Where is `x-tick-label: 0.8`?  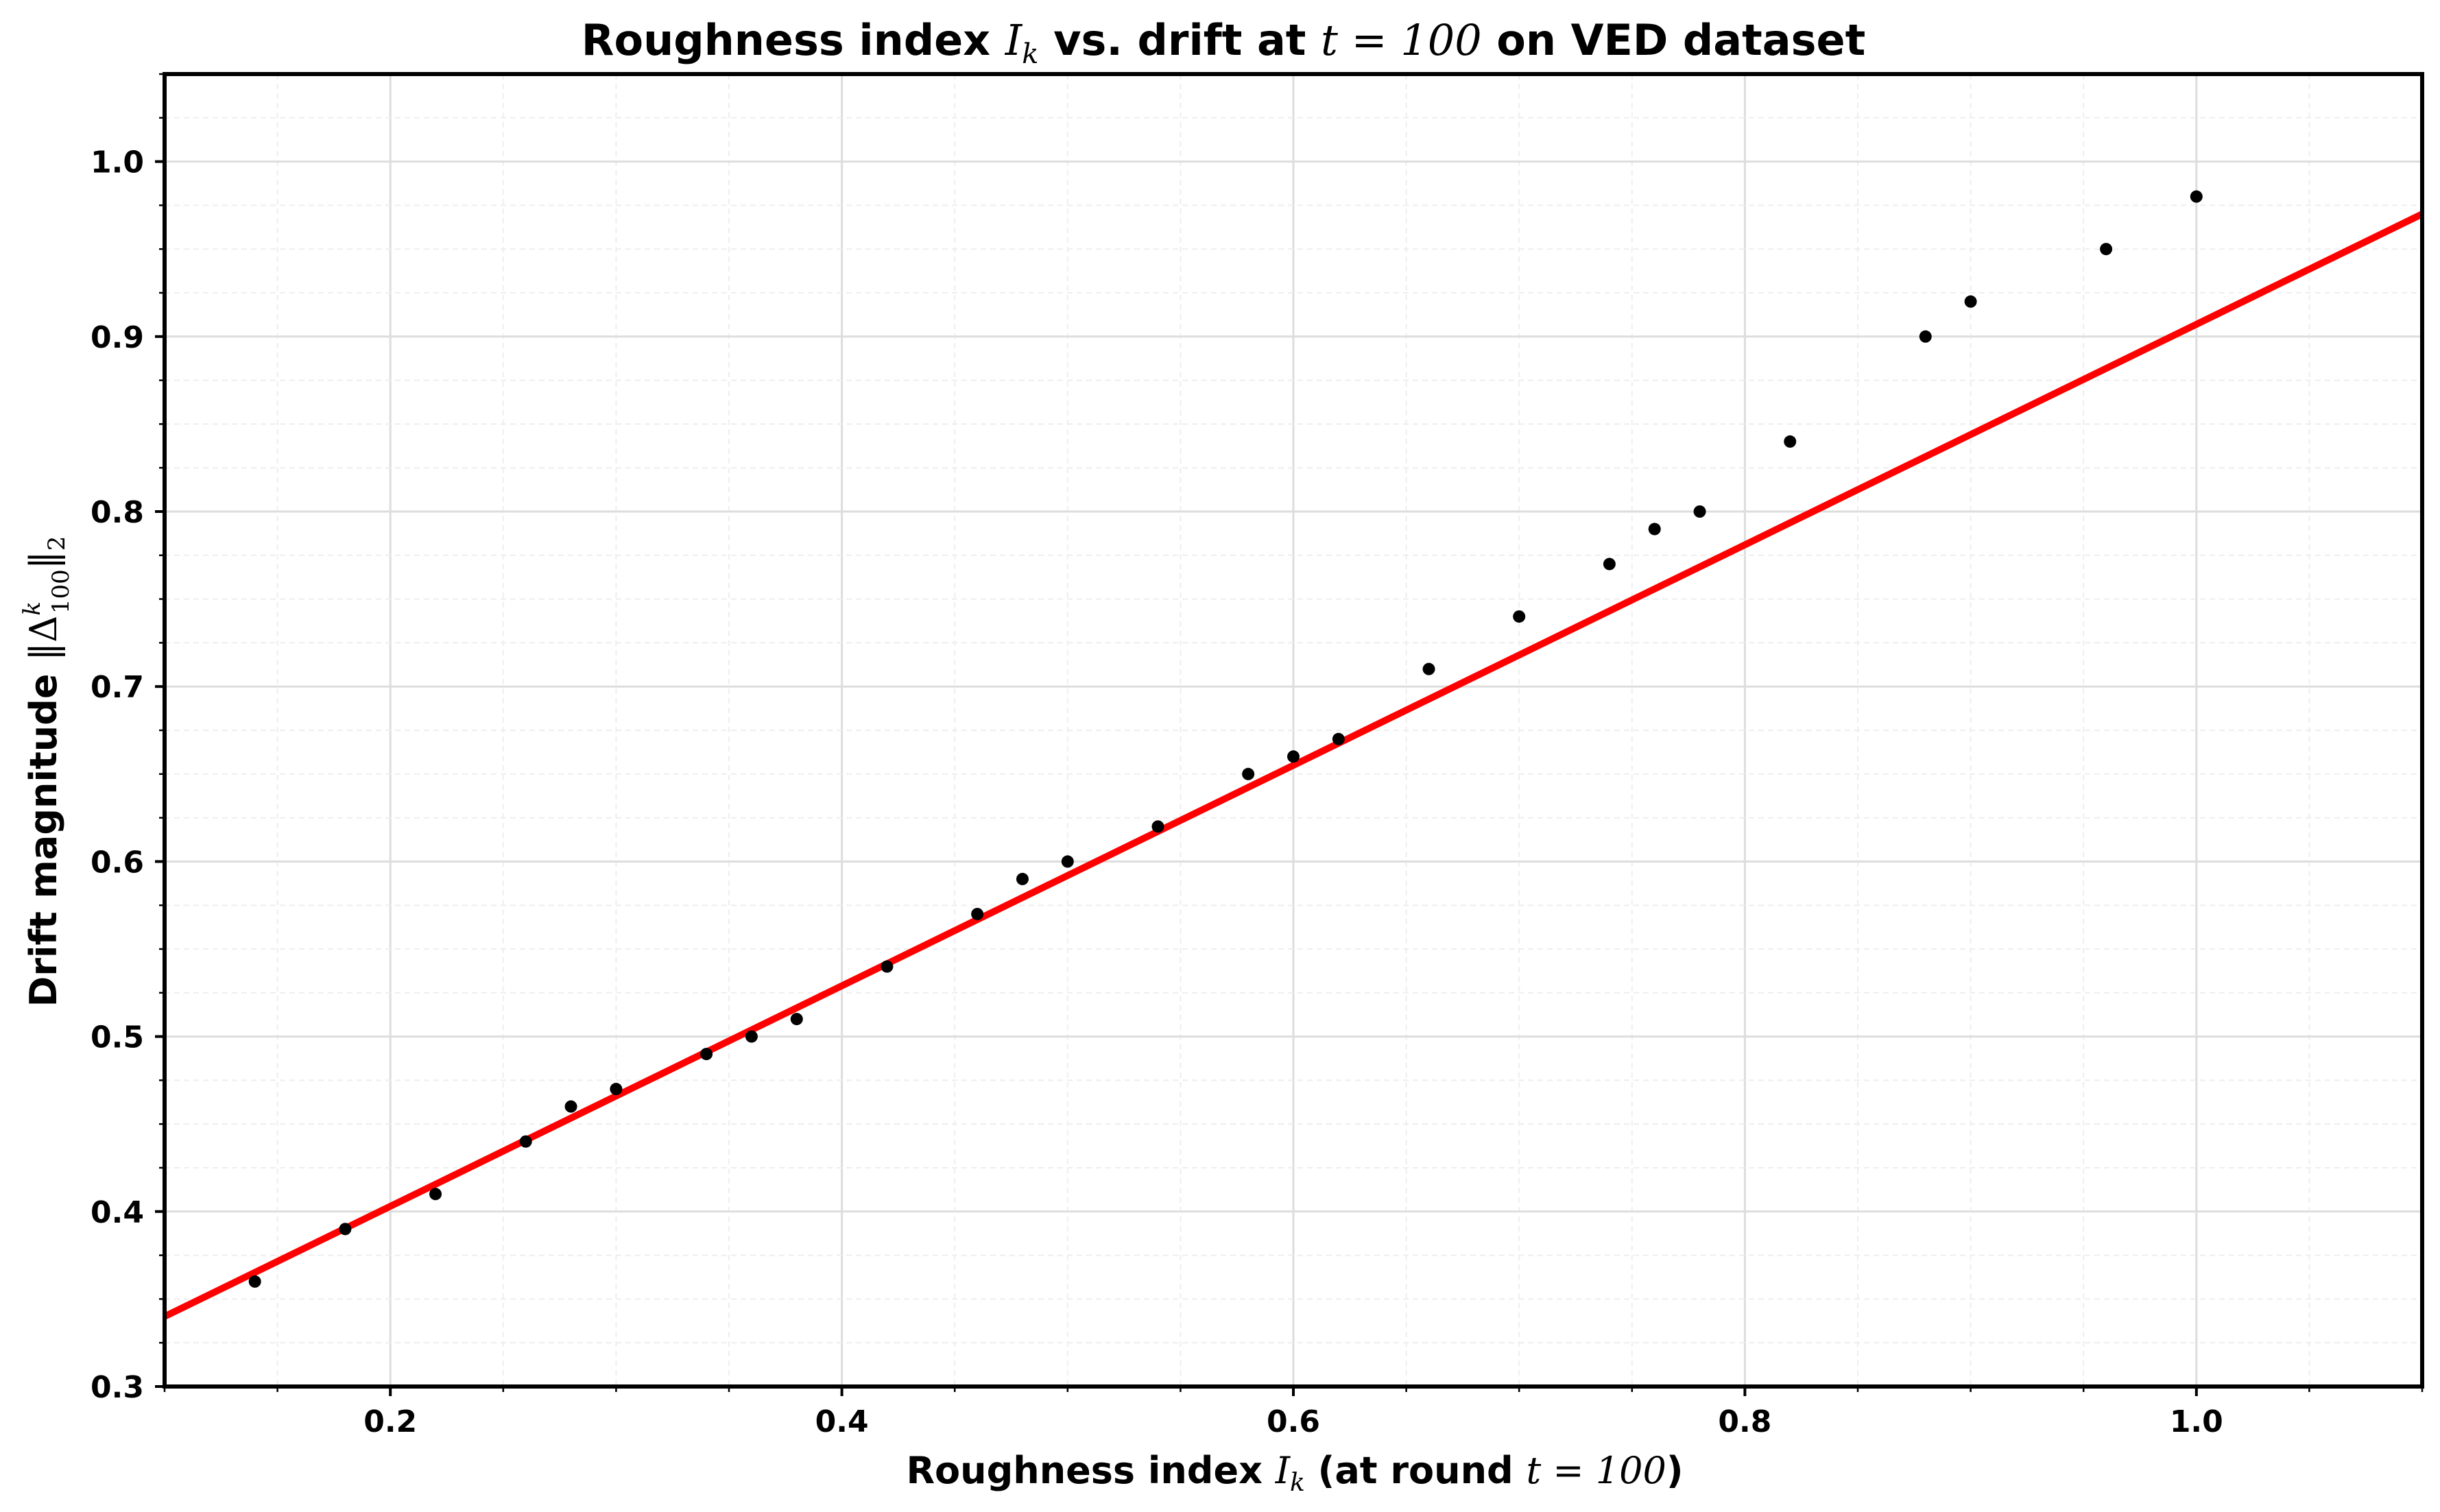
x-tick-label: 0.8 is located at coordinates (1744, 1421).